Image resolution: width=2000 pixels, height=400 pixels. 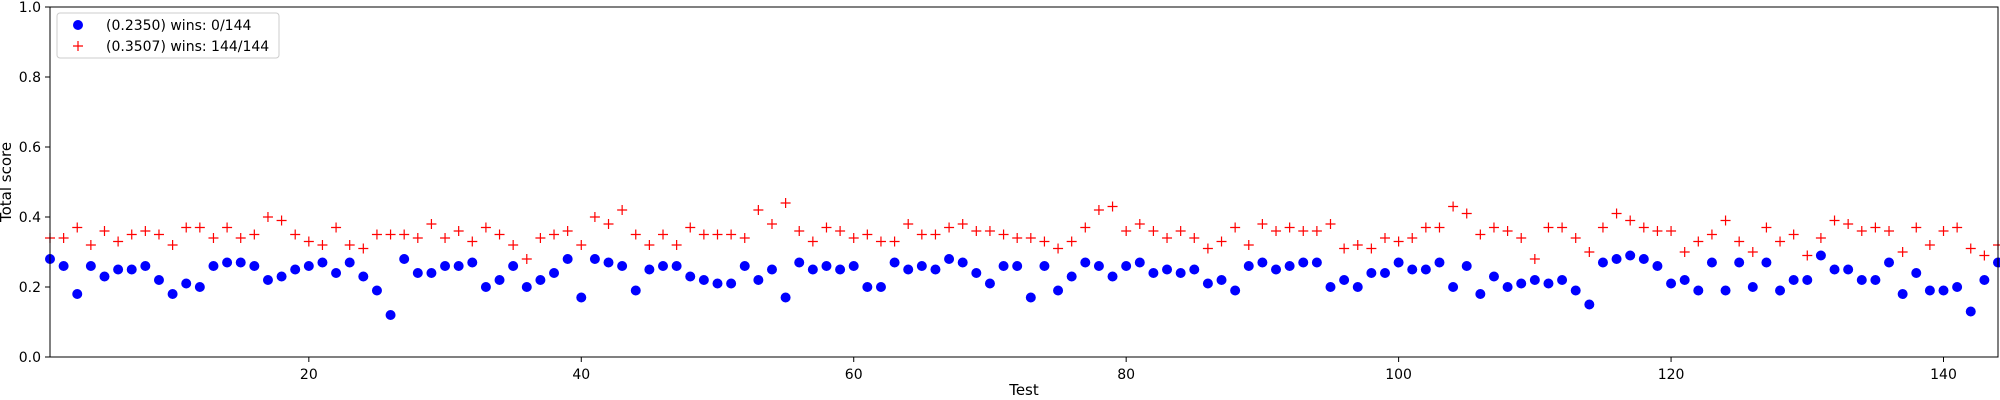 I want to click on x-tick-label: 40, so click(x=581, y=375).